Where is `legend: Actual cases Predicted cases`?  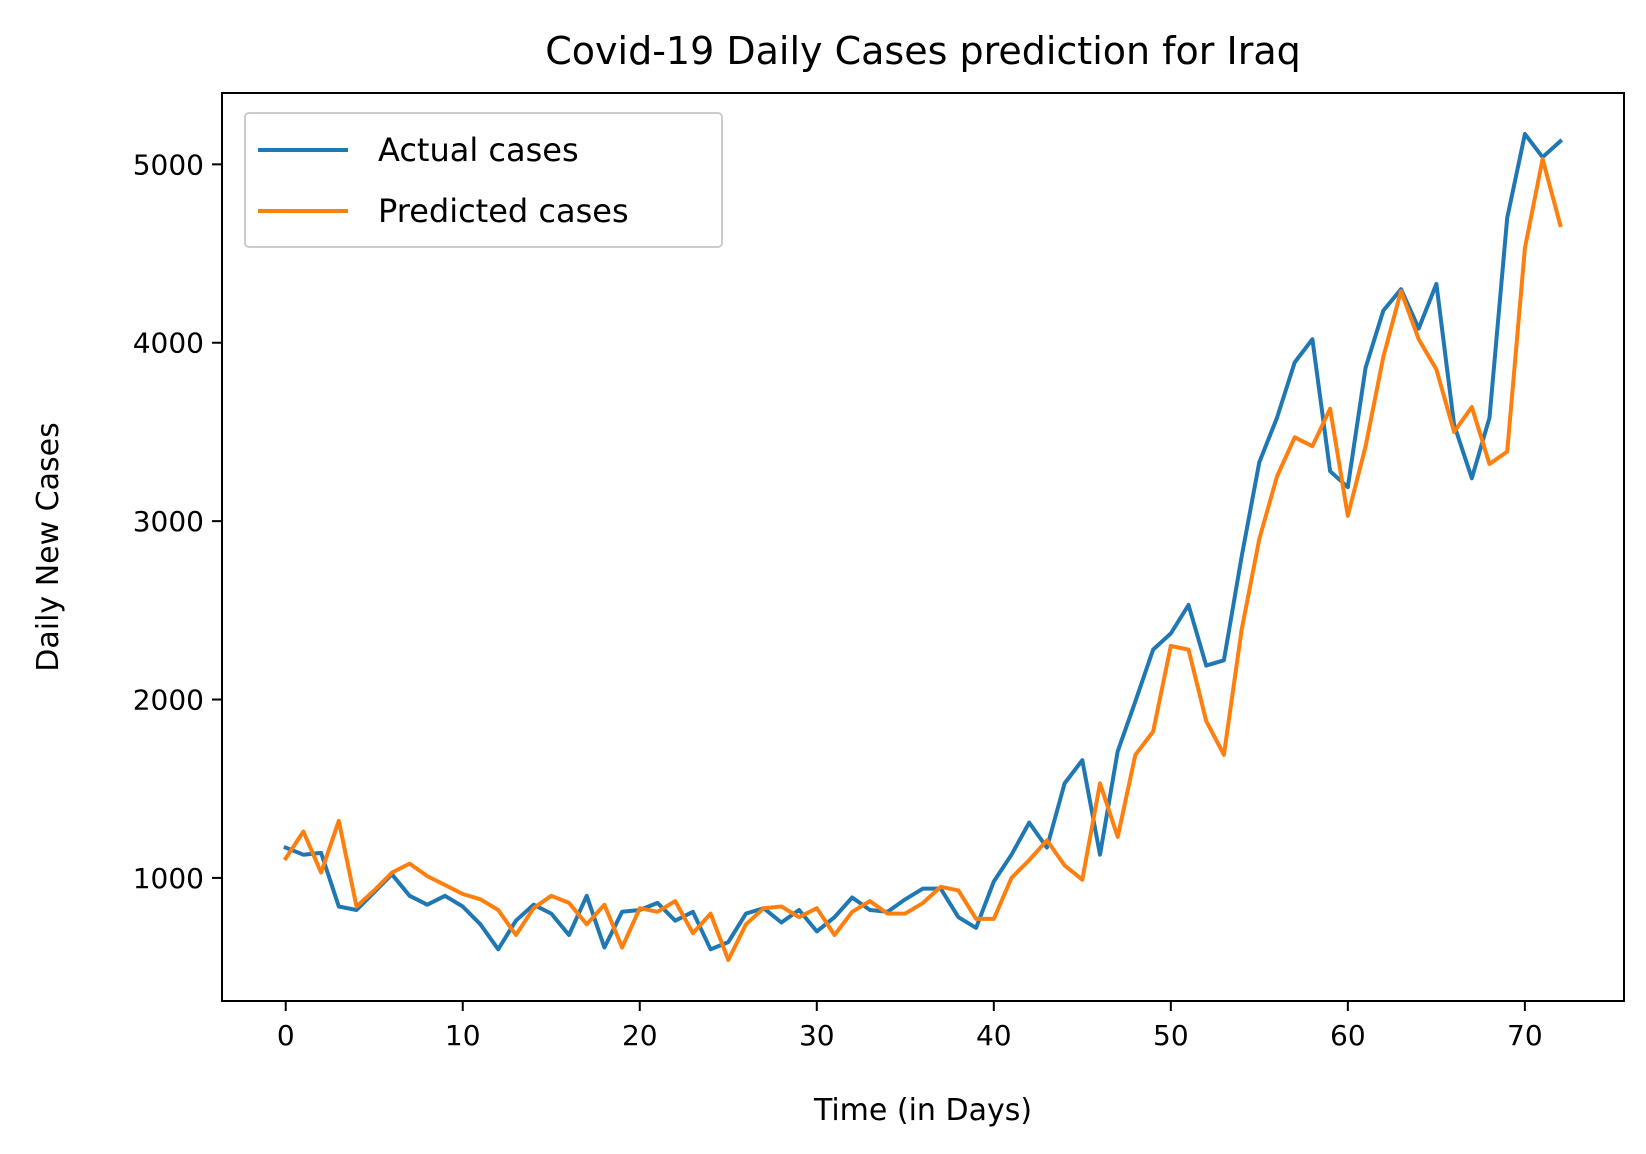 legend: Actual cases Predicted cases is located at coordinates (483, 180).